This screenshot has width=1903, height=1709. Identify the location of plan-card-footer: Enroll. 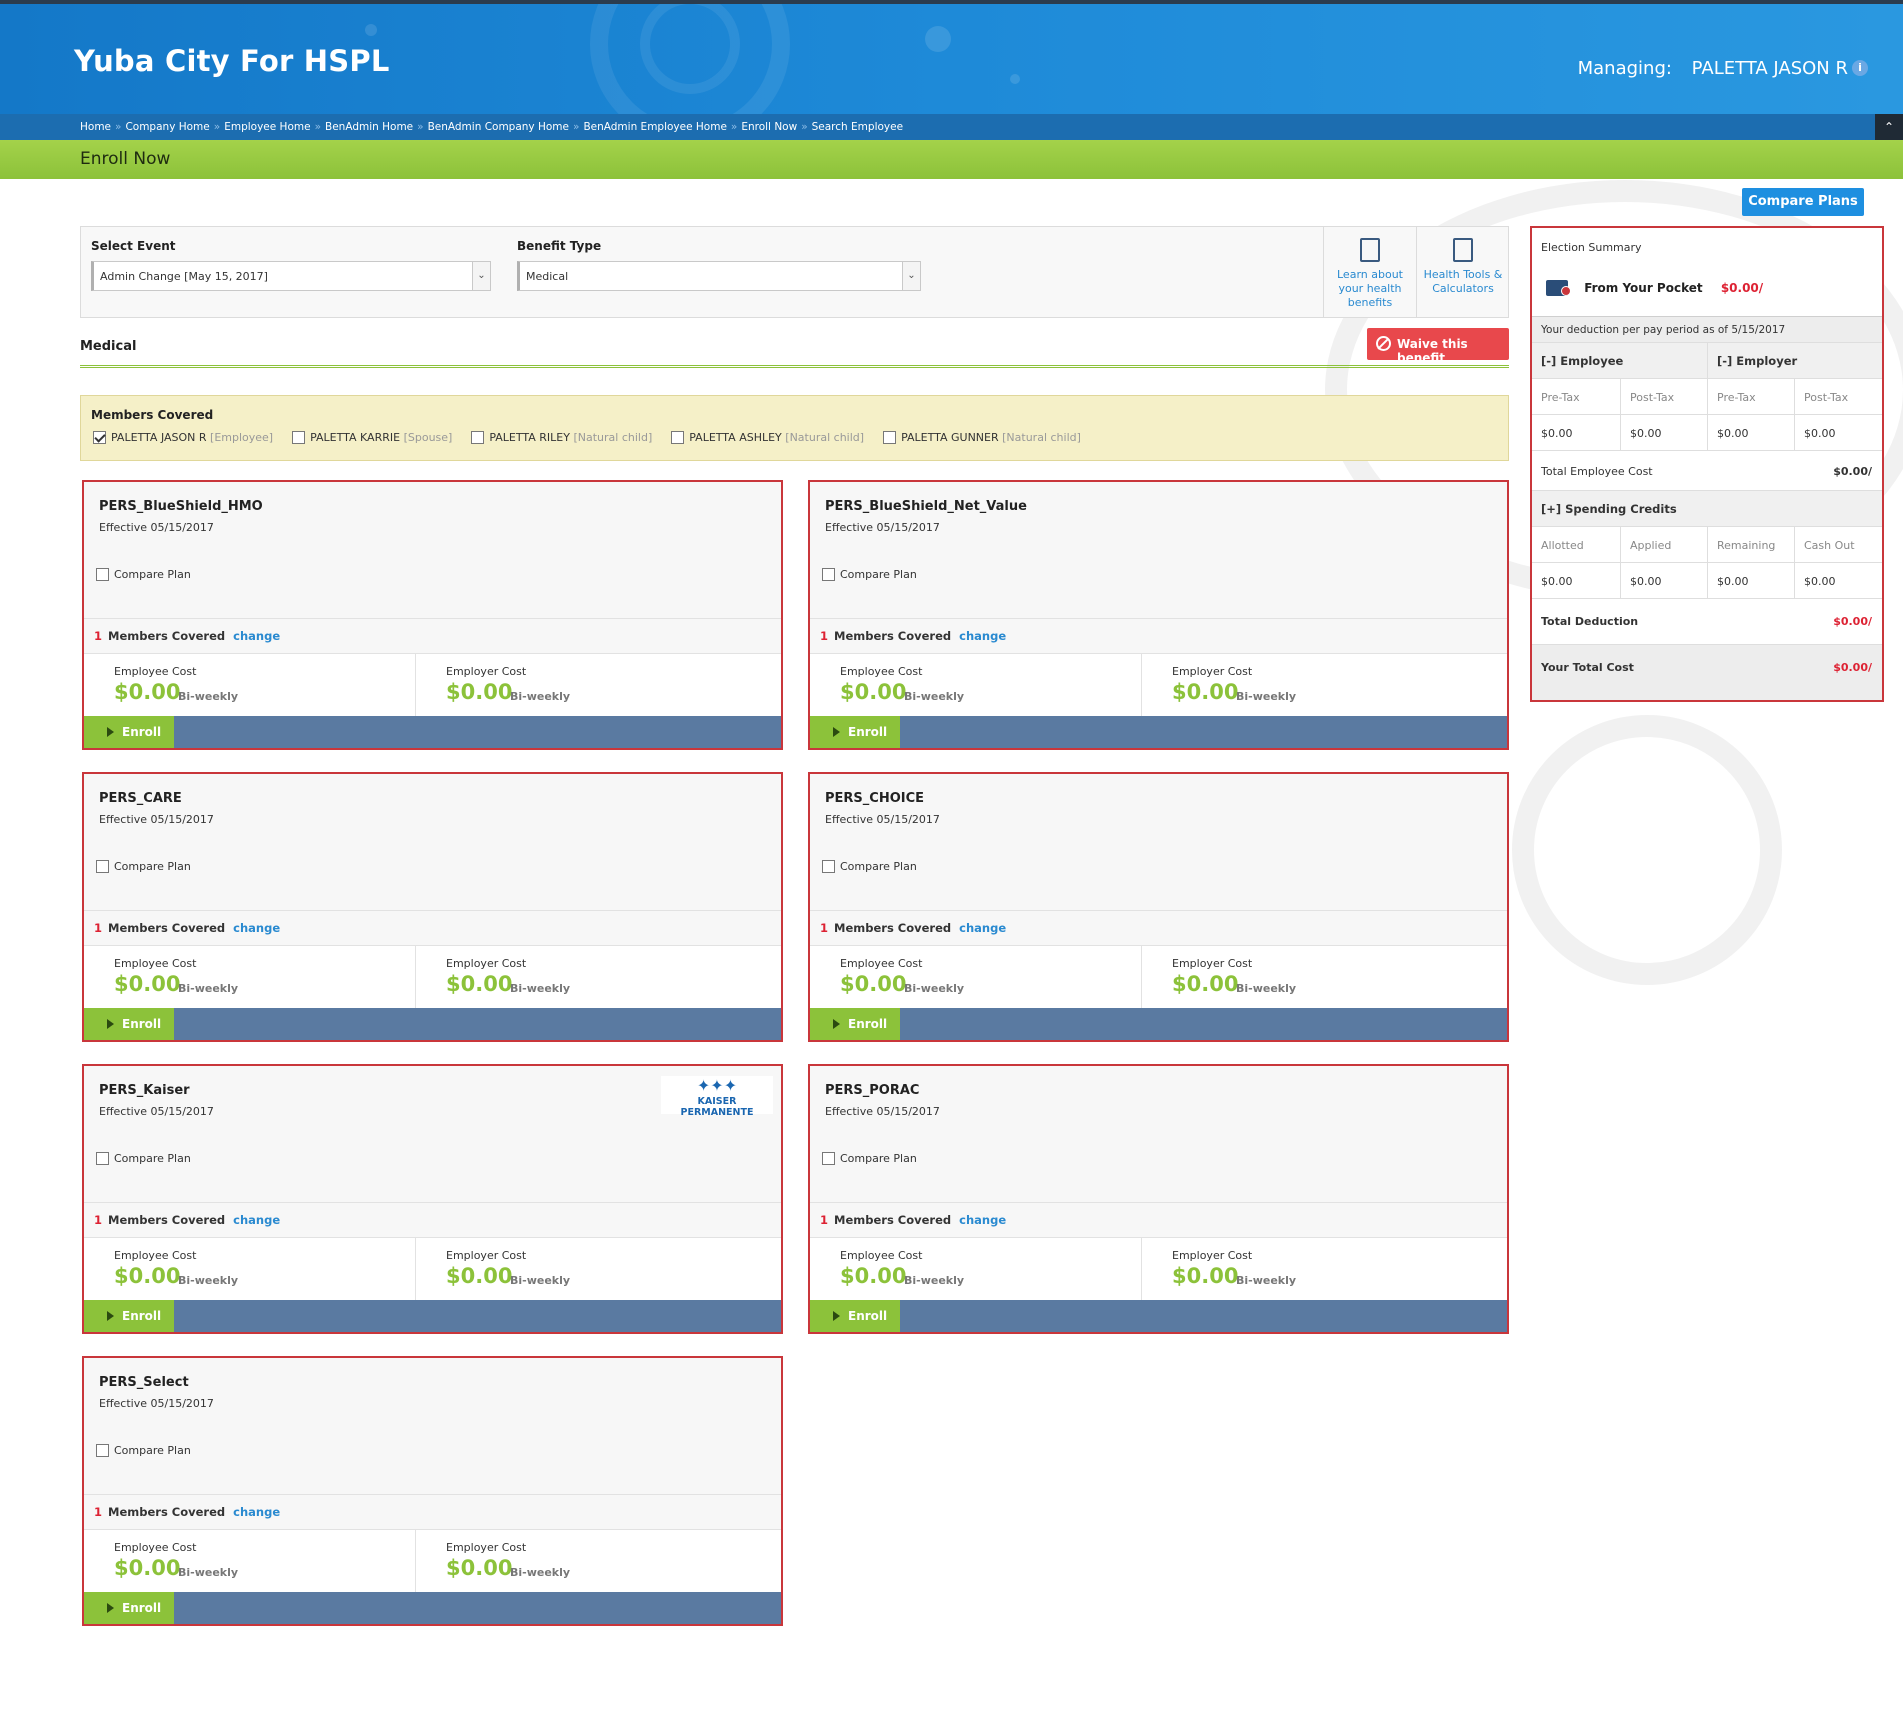
(432, 1024).